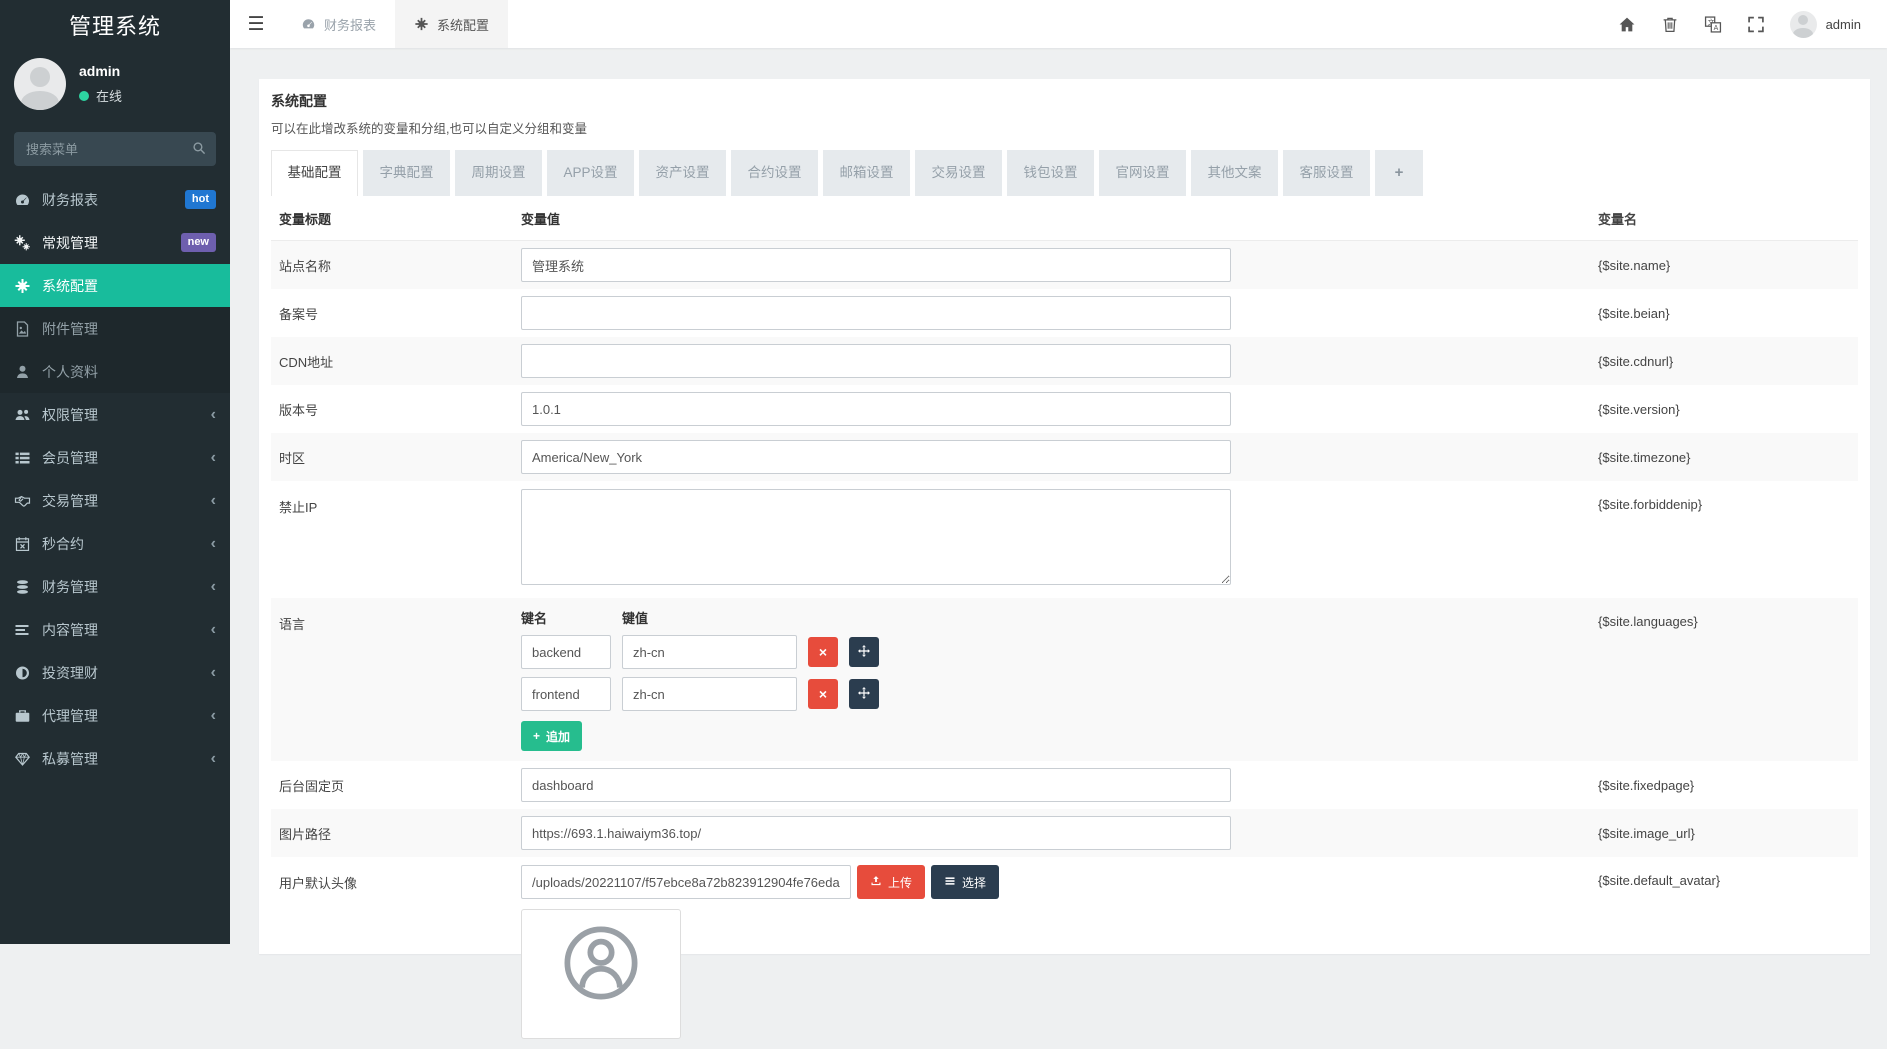 This screenshot has height=1049, width=1887. I want to click on sidebar-item: 秒合约 ‹, so click(115, 543).